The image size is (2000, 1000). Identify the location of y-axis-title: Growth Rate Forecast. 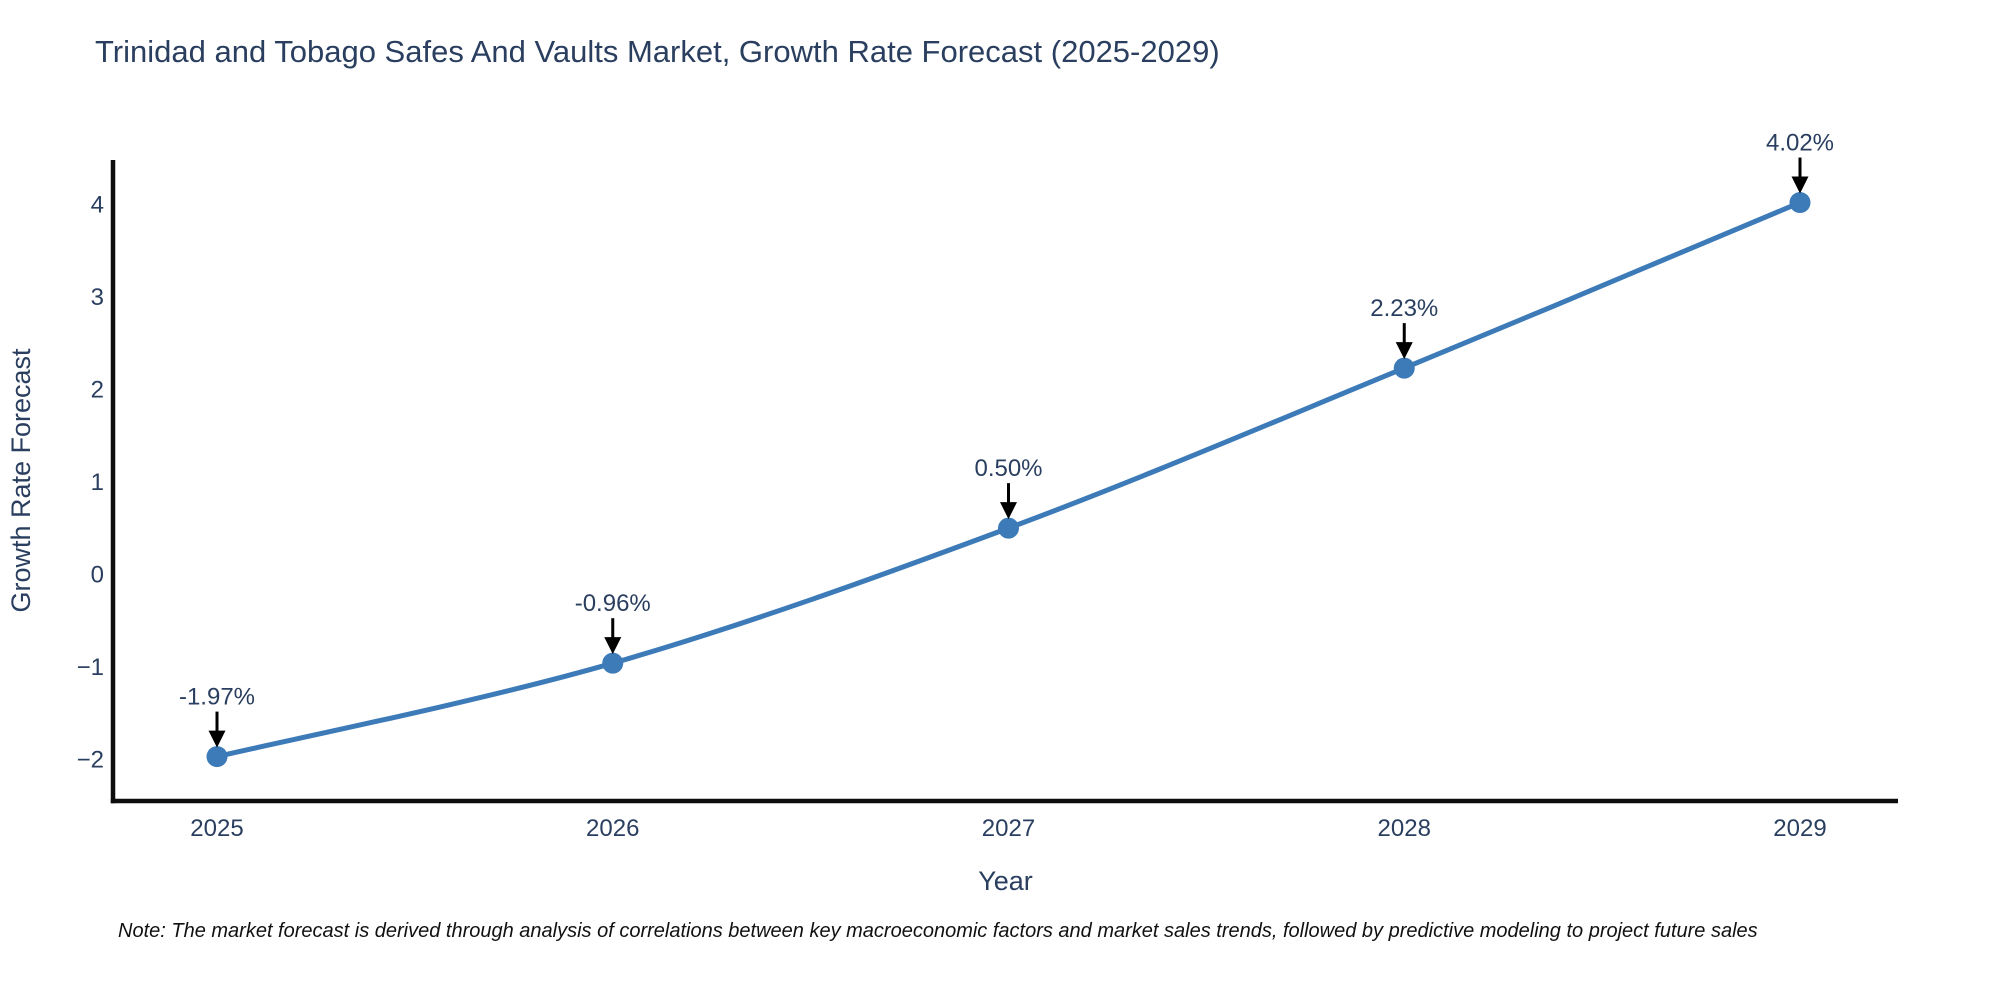
(21, 480).